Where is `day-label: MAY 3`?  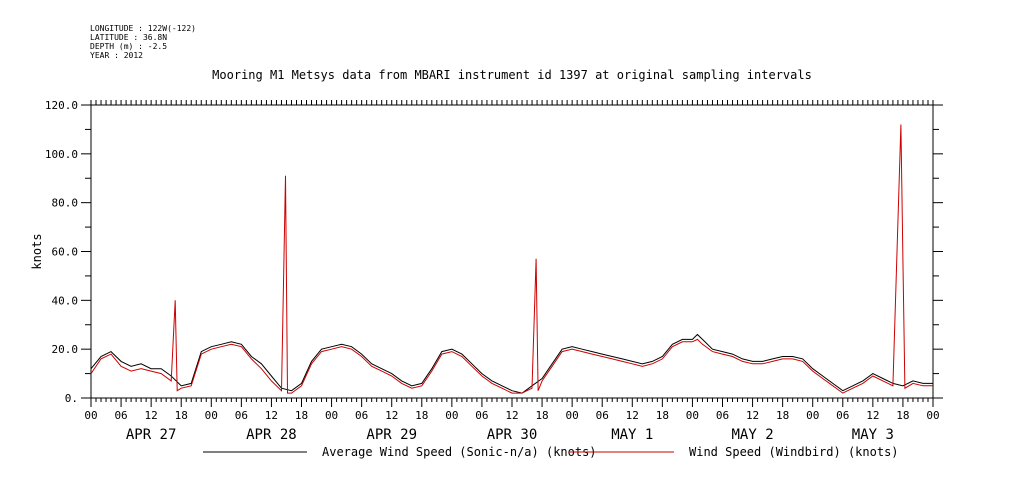
day-label: MAY 3 is located at coordinates (873, 435).